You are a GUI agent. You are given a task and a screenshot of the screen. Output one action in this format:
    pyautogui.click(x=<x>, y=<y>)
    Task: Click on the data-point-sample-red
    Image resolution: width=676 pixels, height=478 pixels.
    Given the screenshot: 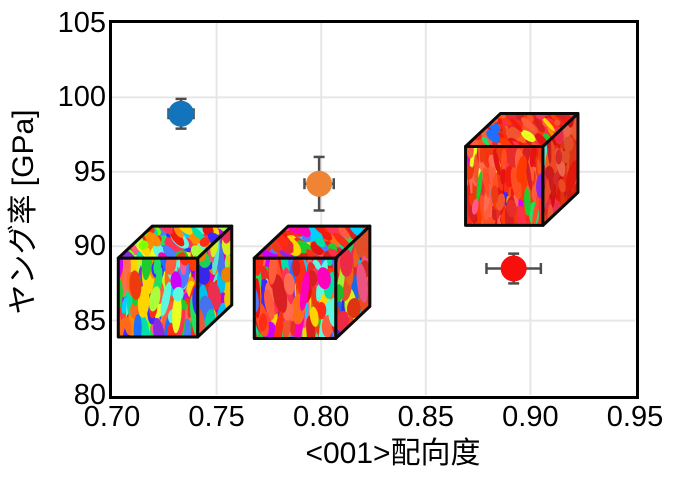 What is the action you would take?
    pyautogui.click(x=514, y=268)
    